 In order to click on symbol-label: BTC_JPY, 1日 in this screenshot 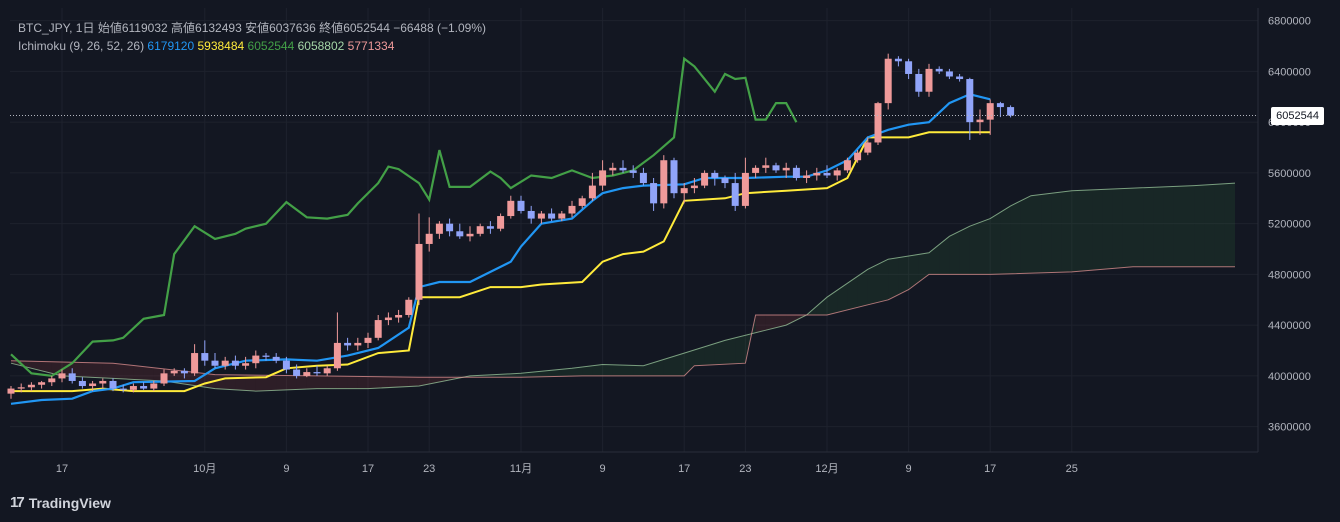, I will do `click(56, 28)`.